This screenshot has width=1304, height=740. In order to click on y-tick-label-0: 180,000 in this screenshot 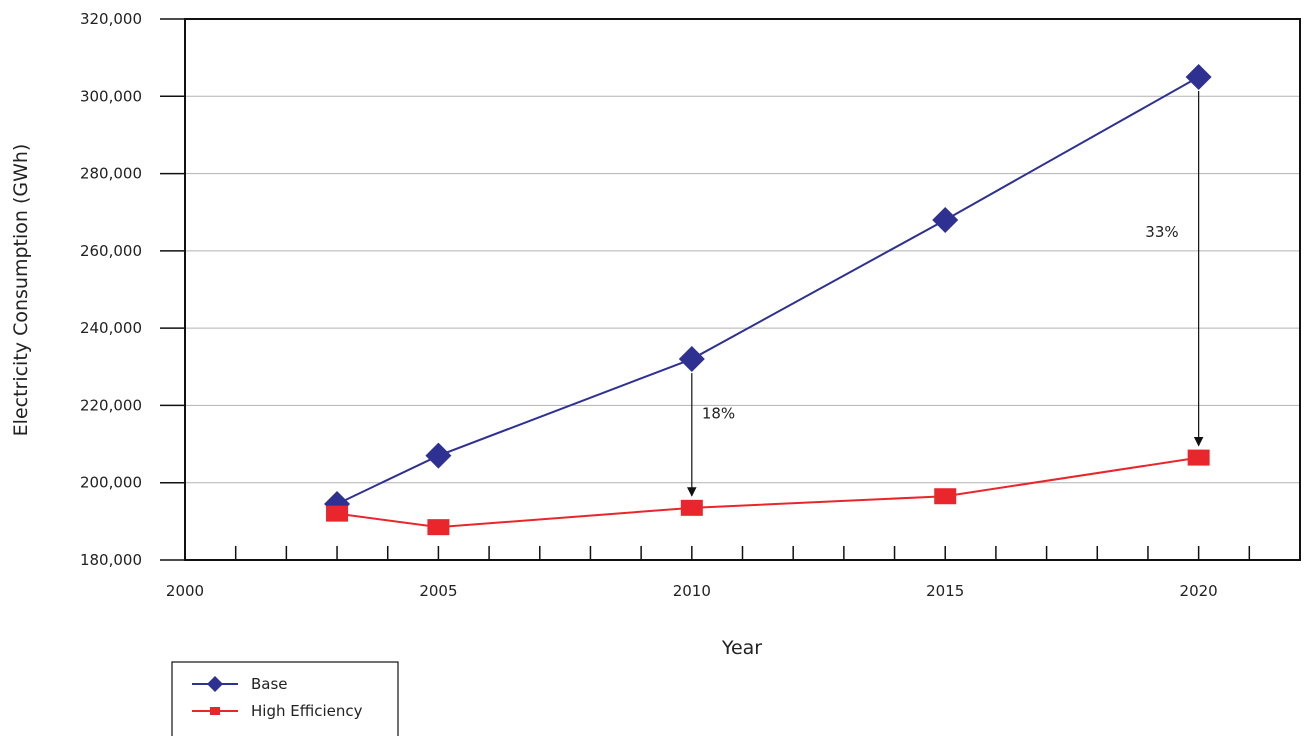, I will do `click(111, 560)`.